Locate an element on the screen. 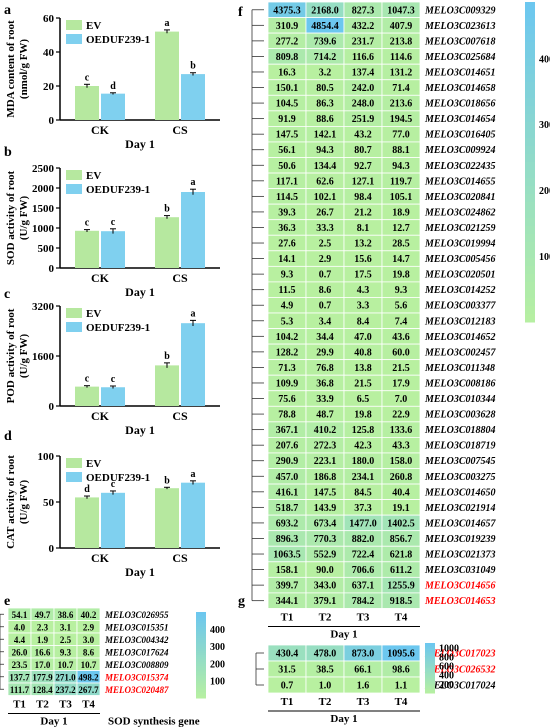  panel-label: d is located at coordinates (8, 436).